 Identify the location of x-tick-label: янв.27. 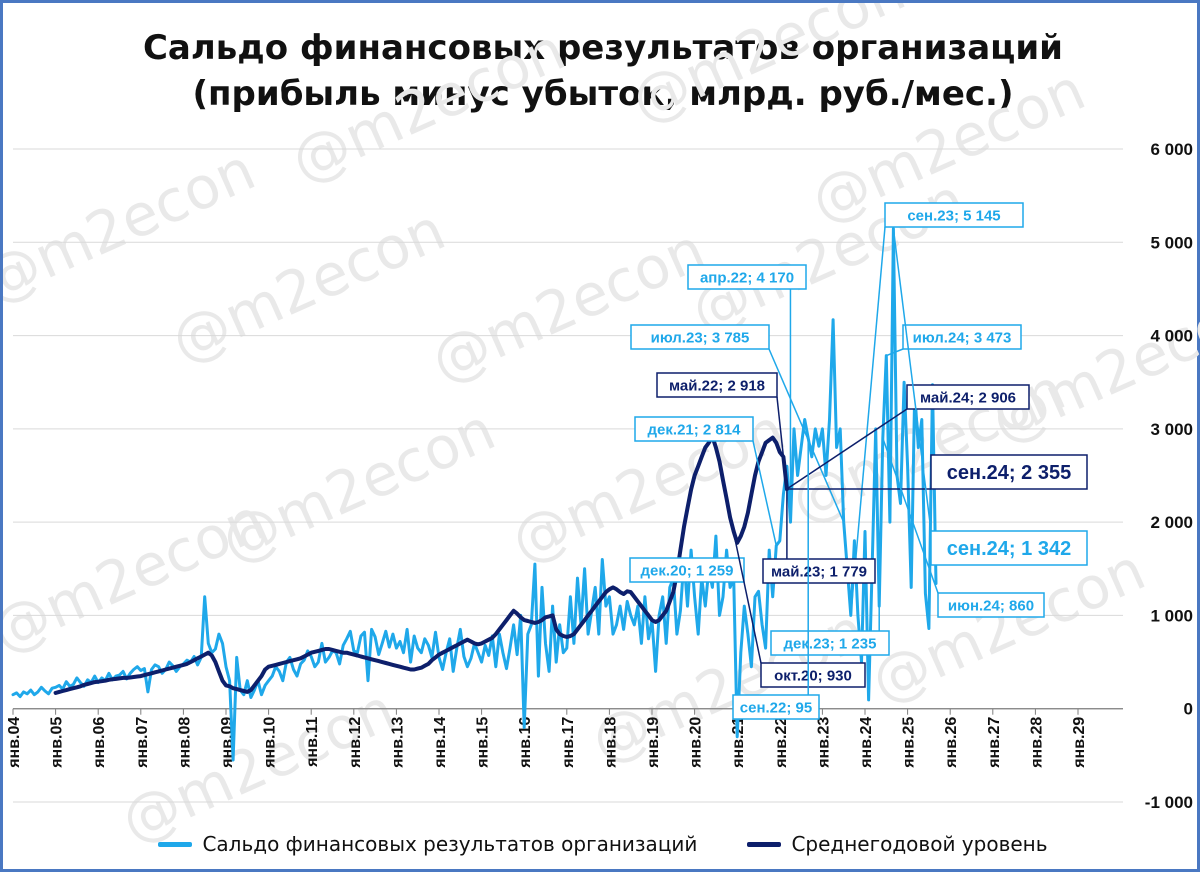
(994, 743).